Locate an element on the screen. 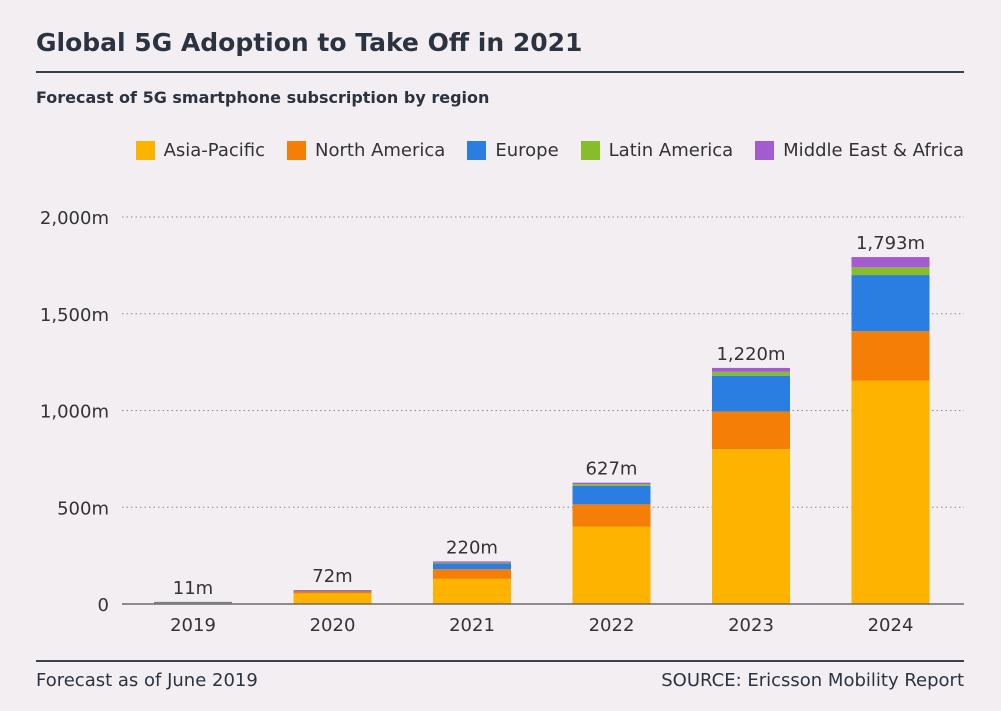 The image size is (1001, 711). legend-item-asia-pacific: Asia-Pacific is located at coordinates (200, 150).